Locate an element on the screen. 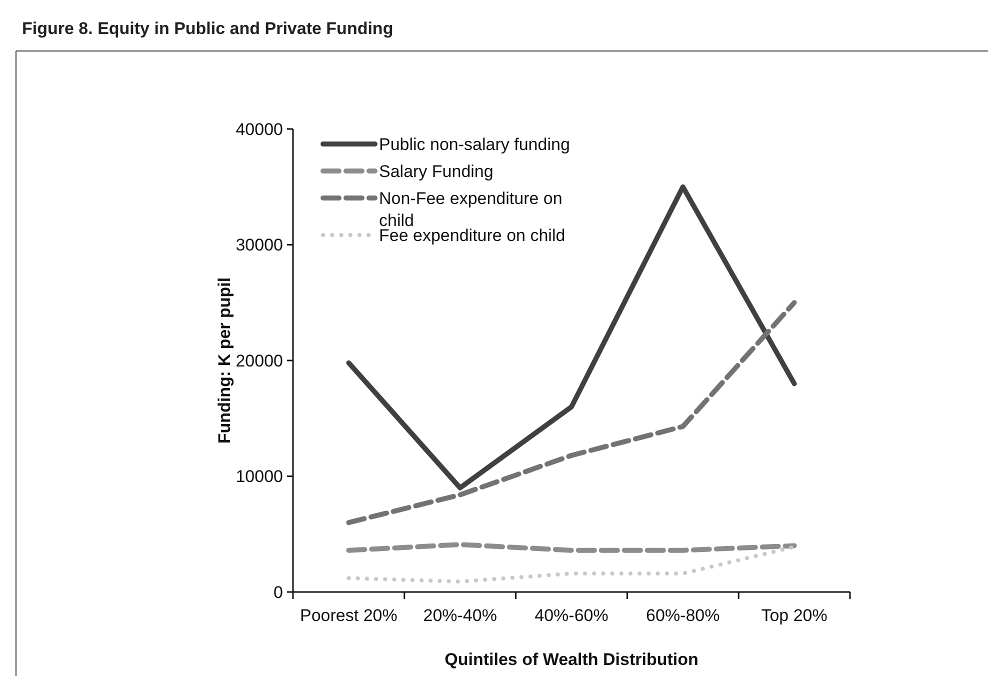  legend-label: Salary Funding is located at coordinates (436, 171).